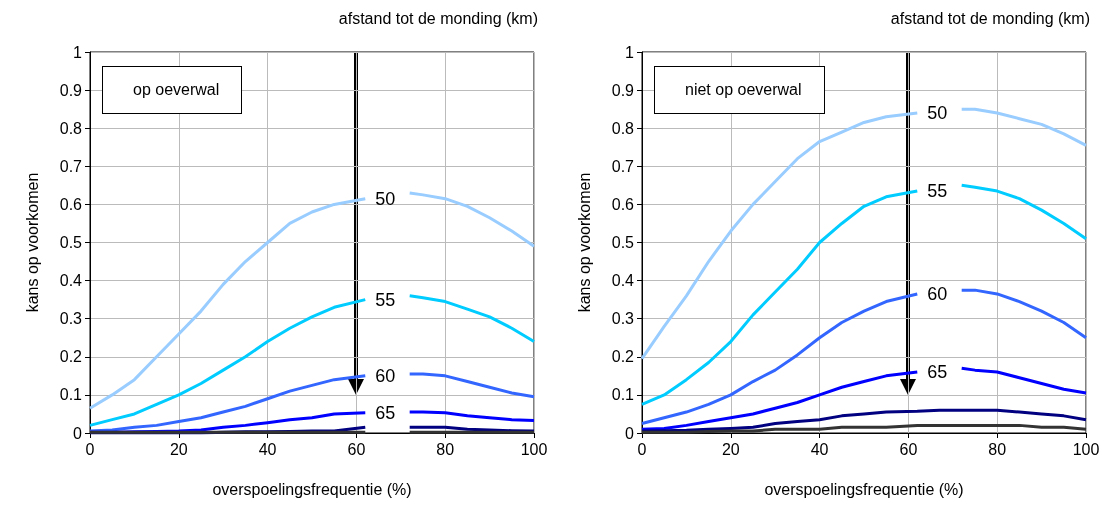  I want to click on annotation: niet op oeverwal, so click(743, 89).